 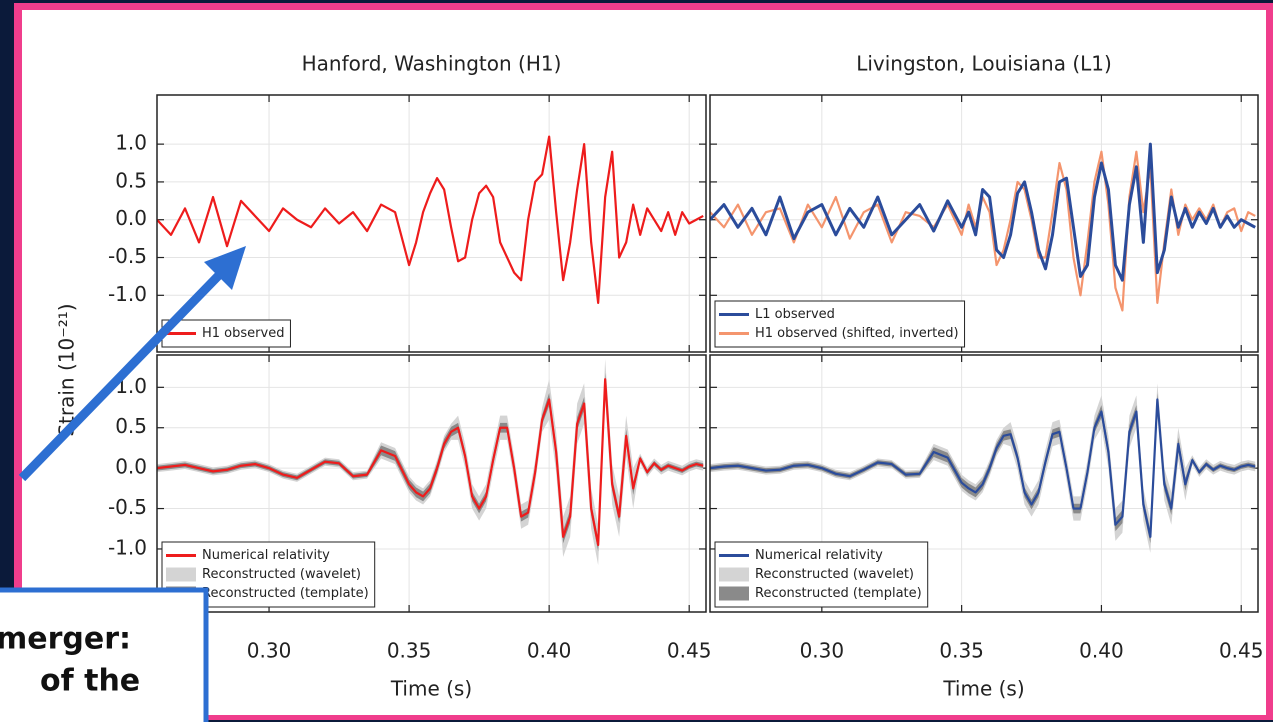 What do you see at coordinates (984, 64) in the screenshot?
I see `panel-title: Livingston, Louisiana (L1)` at bounding box center [984, 64].